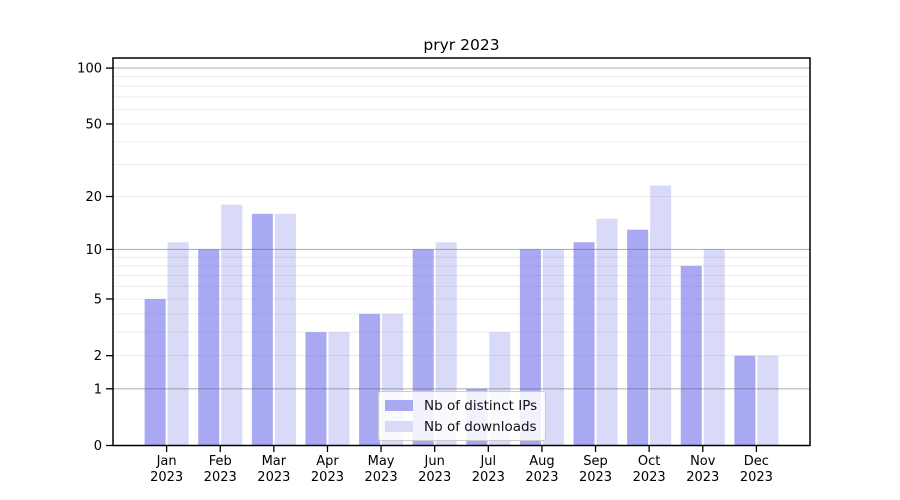  I want to click on bar-distinct-ips-mar, so click(262, 329).